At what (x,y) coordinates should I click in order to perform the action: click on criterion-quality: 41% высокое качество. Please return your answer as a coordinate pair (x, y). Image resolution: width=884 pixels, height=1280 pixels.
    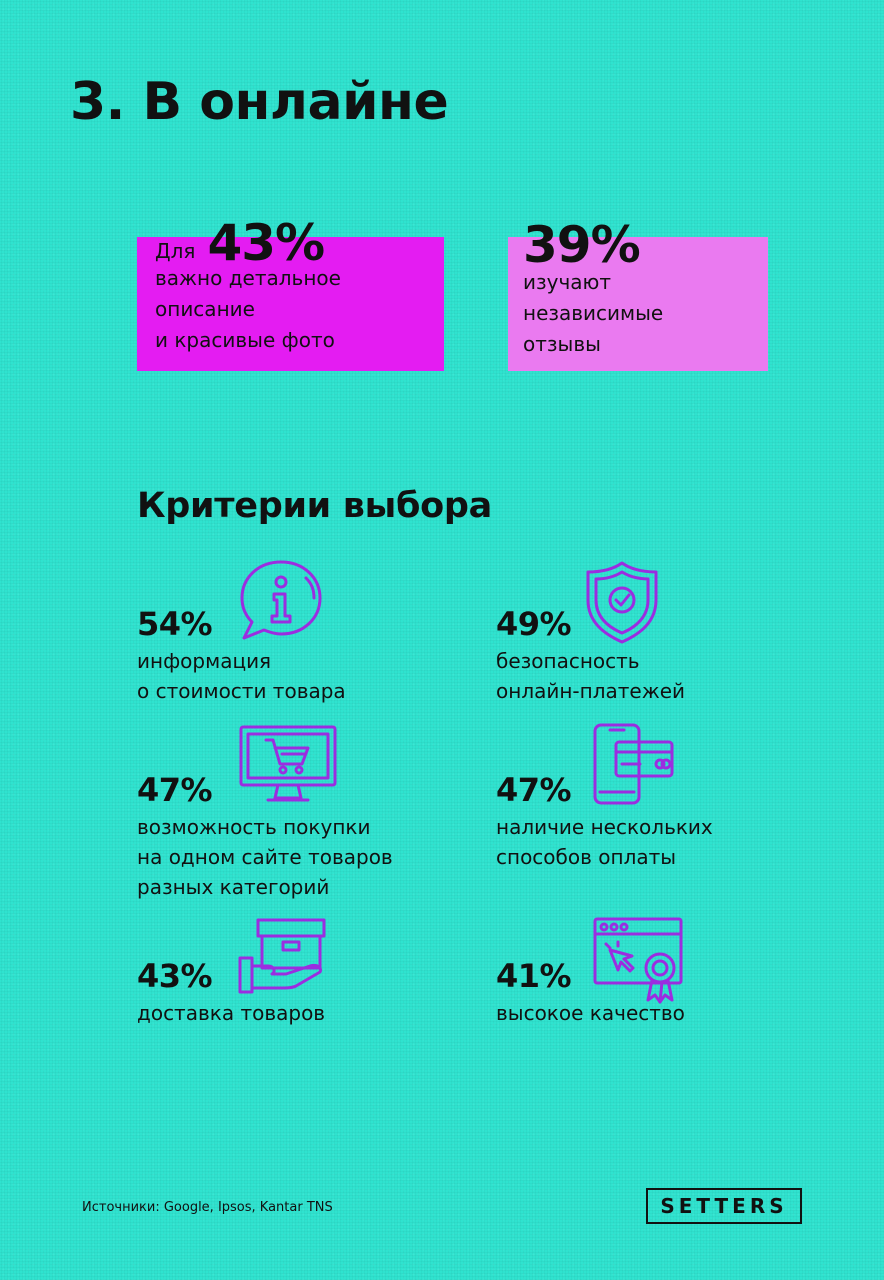
    Looking at the image, I should click on (590, 993).